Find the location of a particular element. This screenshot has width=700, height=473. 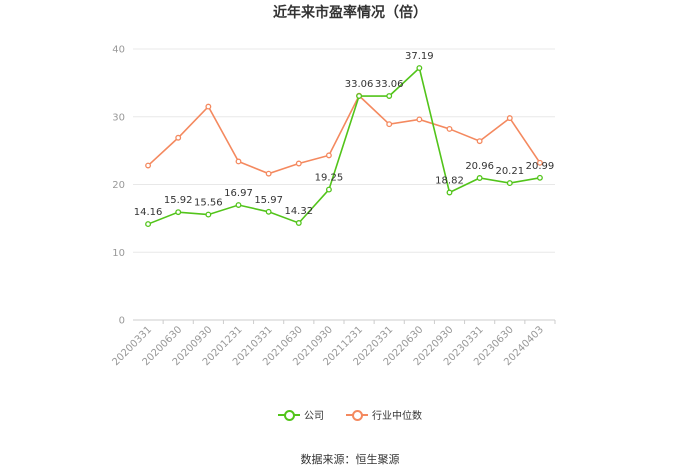

legend-item-company: 公司 is located at coordinates (301, 414).